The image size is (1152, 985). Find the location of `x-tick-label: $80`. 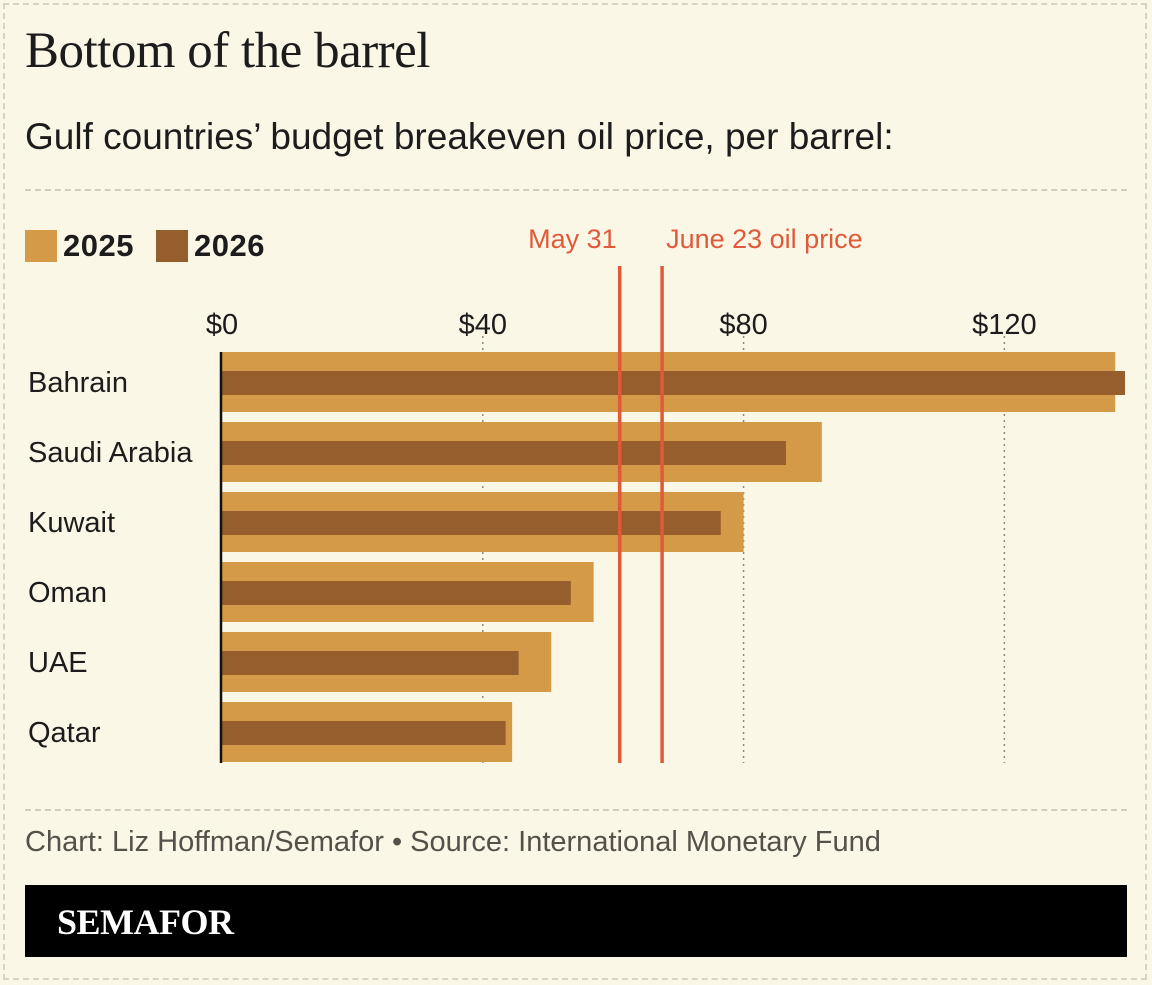

x-tick-label: $80 is located at coordinates (743, 325).